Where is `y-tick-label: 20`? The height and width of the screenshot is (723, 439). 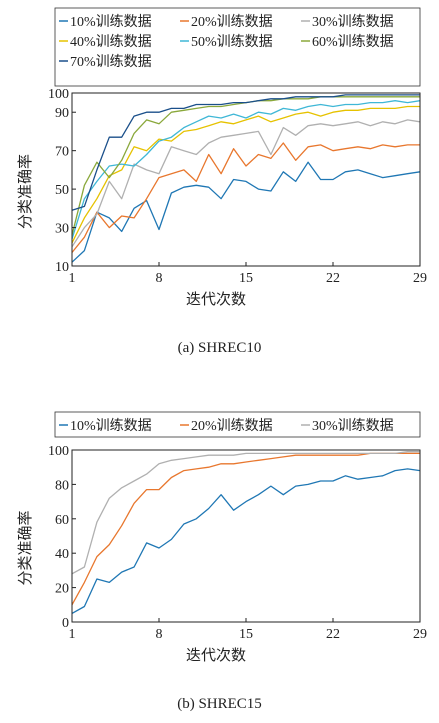
y-tick-label: 20 is located at coordinates (62, 589).